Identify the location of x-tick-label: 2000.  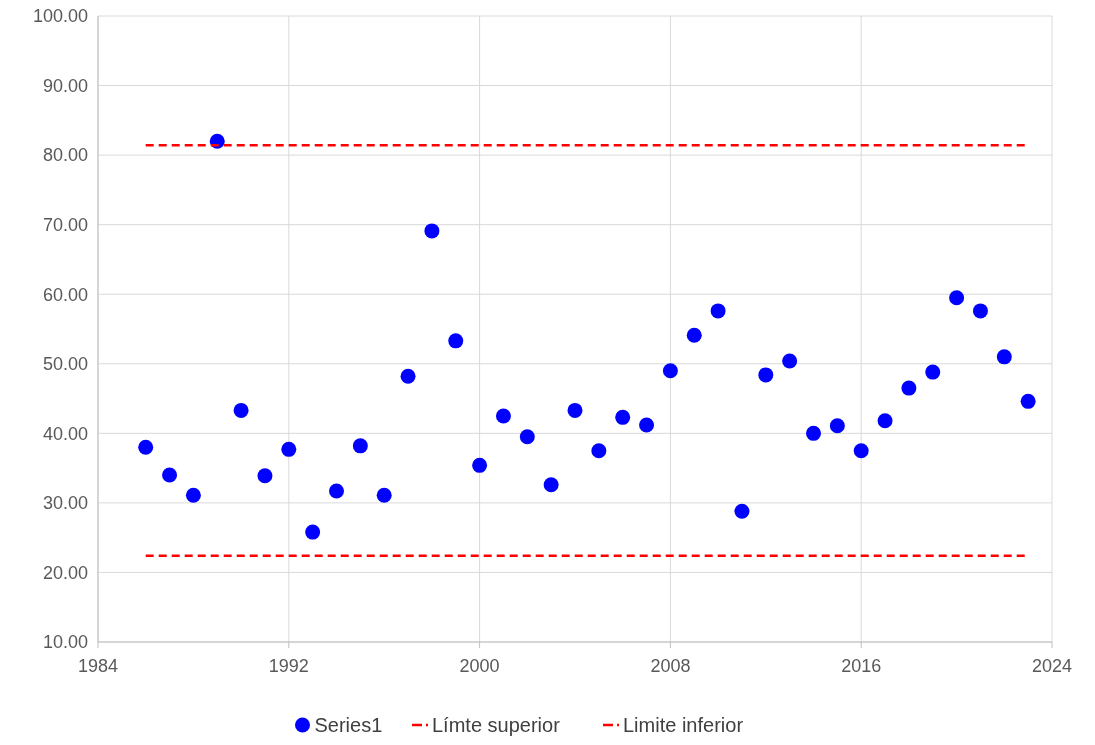
(479, 666).